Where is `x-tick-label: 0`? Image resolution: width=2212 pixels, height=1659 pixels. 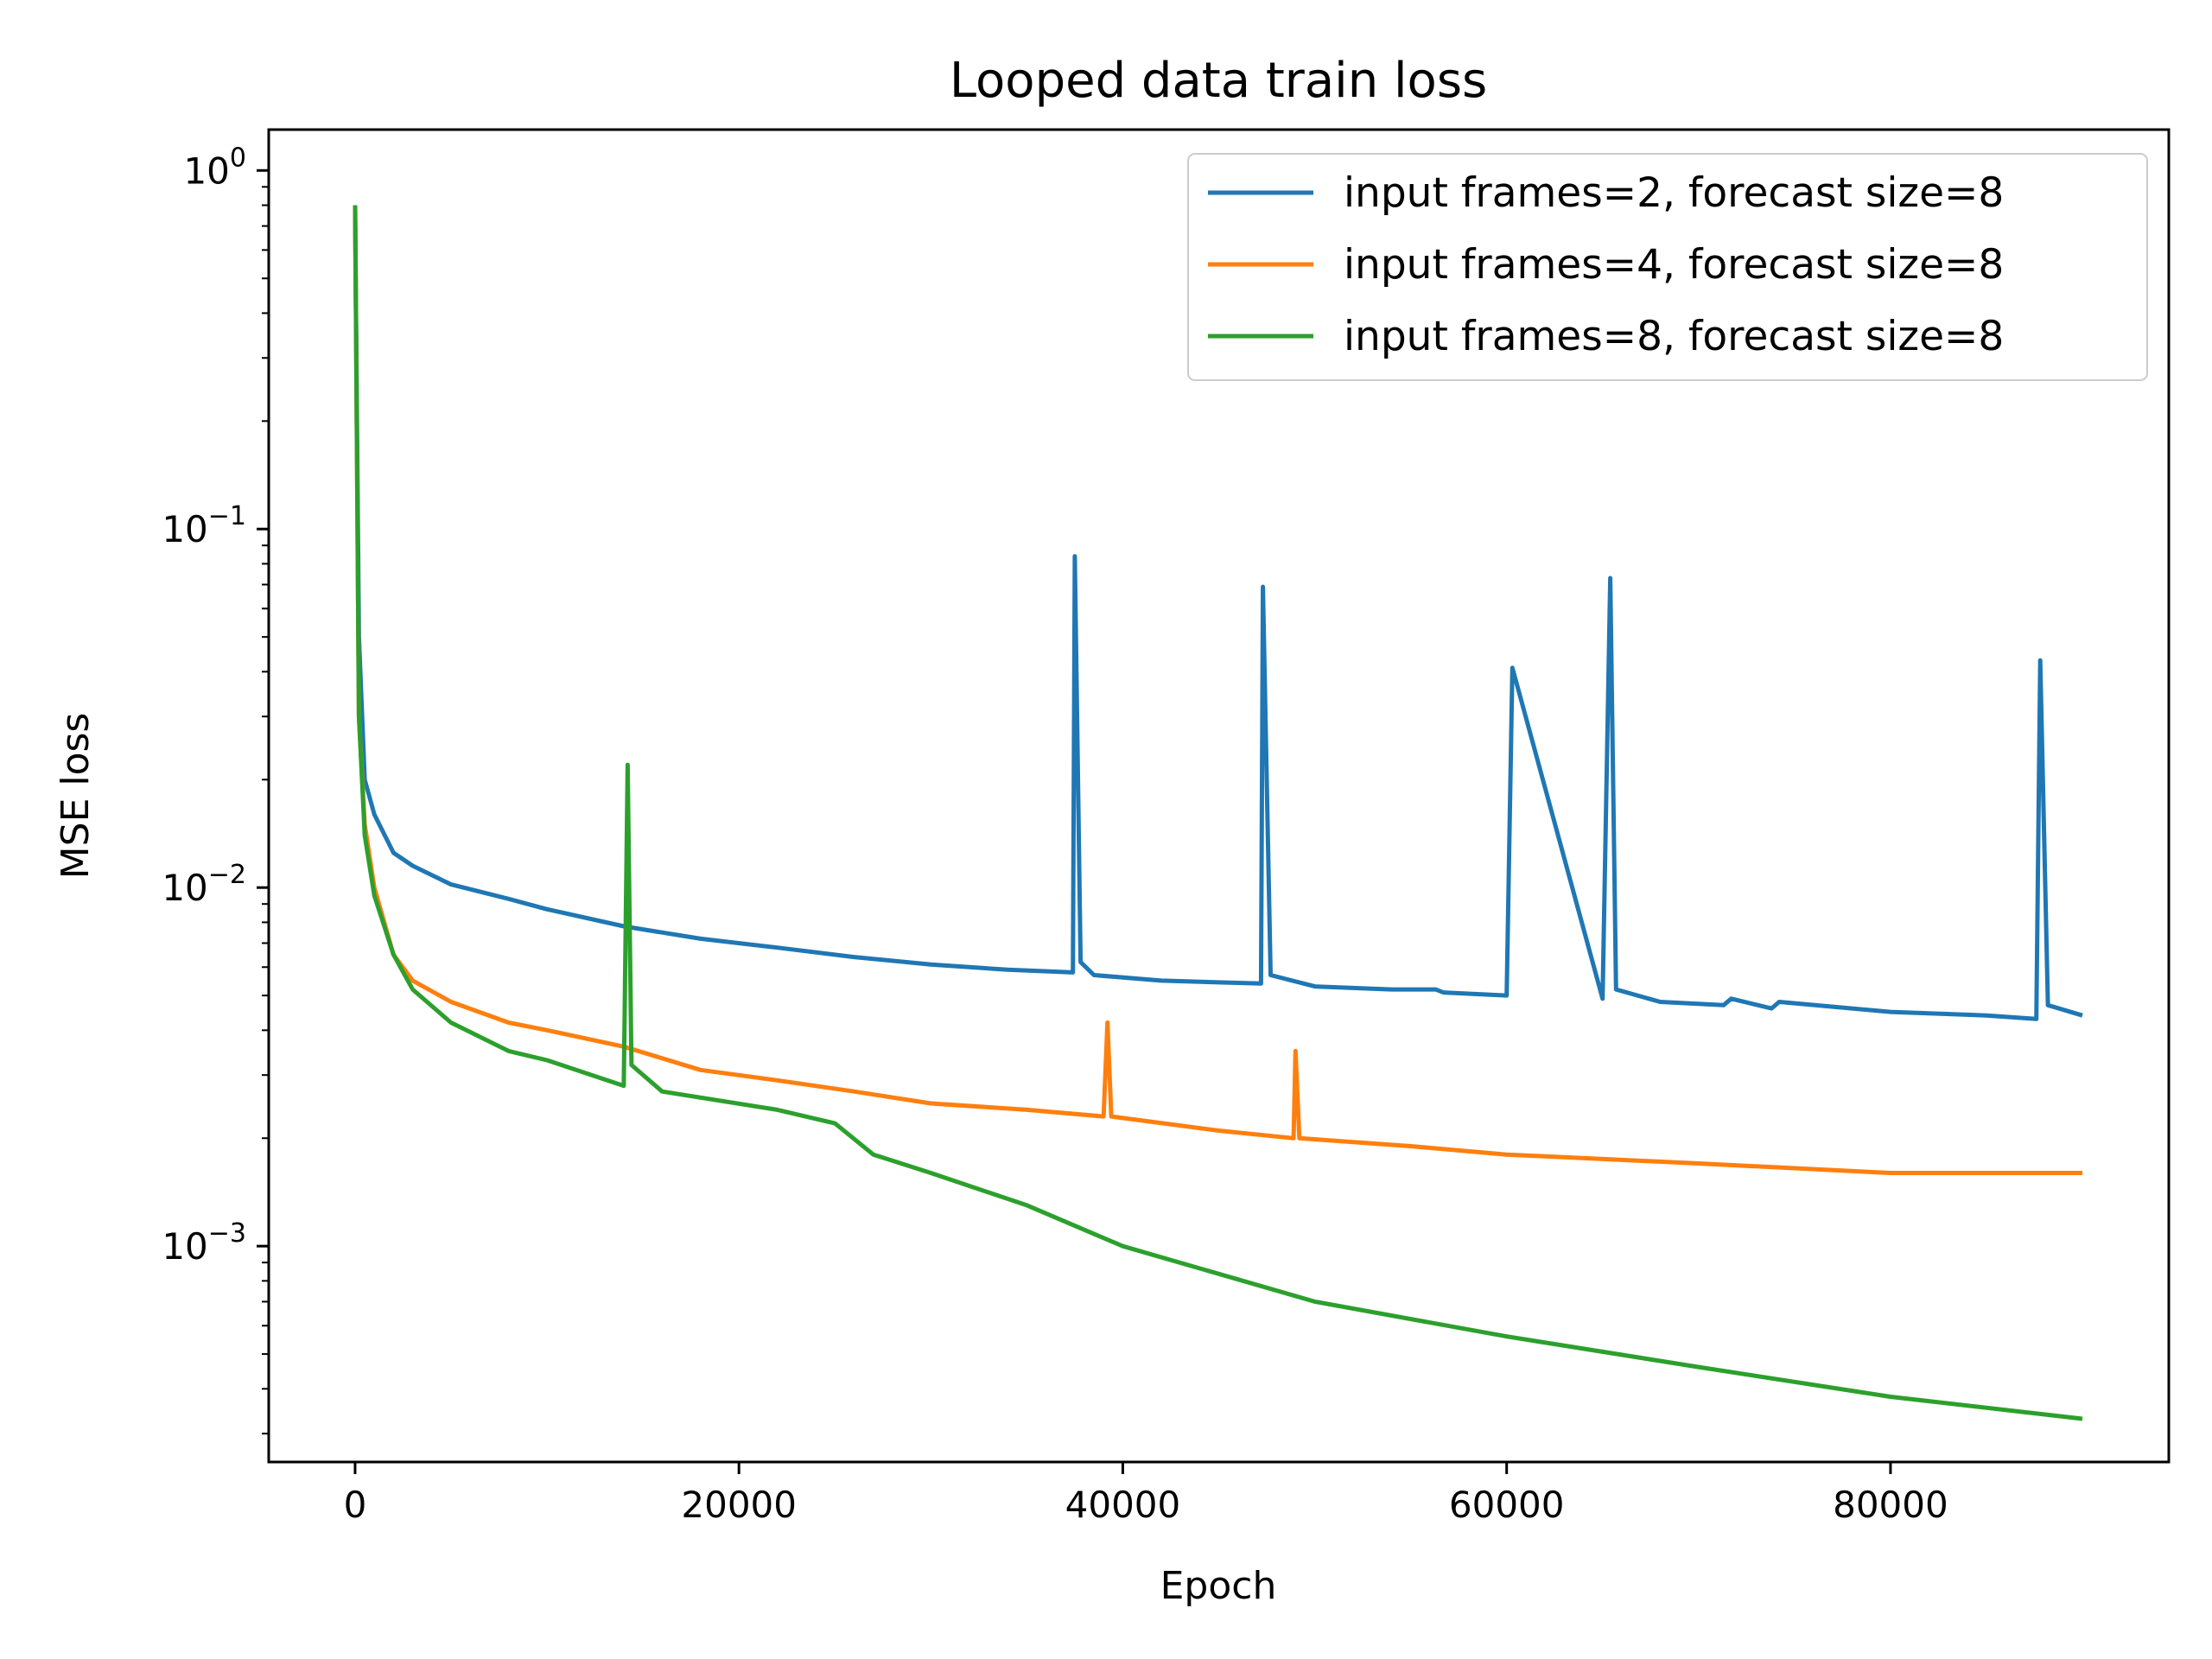 x-tick-label: 0 is located at coordinates (355, 1505).